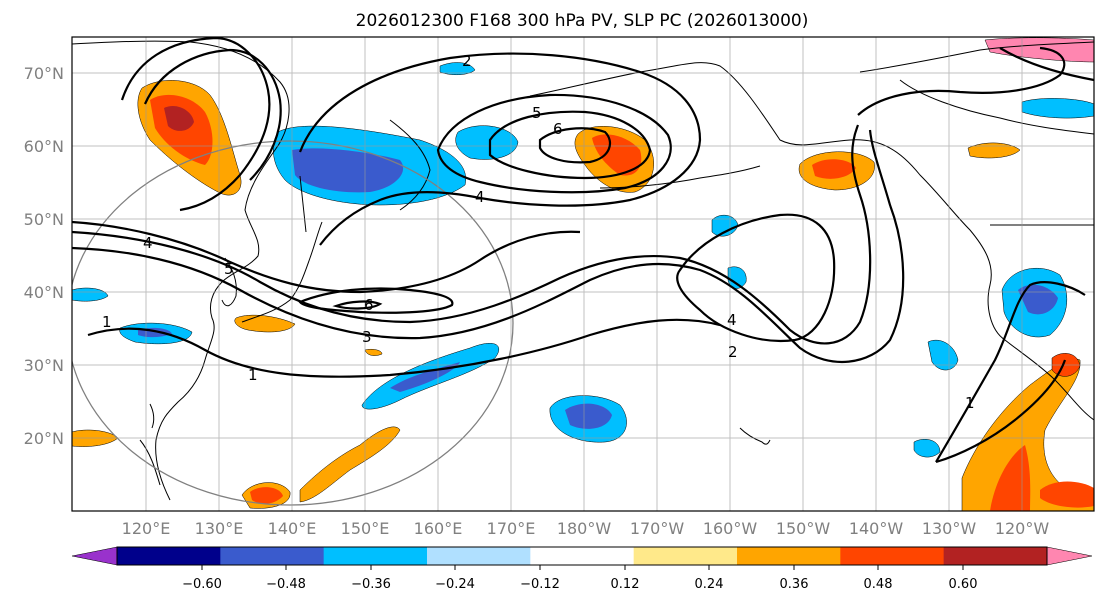 The height and width of the screenshot is (604, 1105). Describe the element at coordinates (44, 146) in the screenshot. I see `lat-tick-label: 60°N` at that location.